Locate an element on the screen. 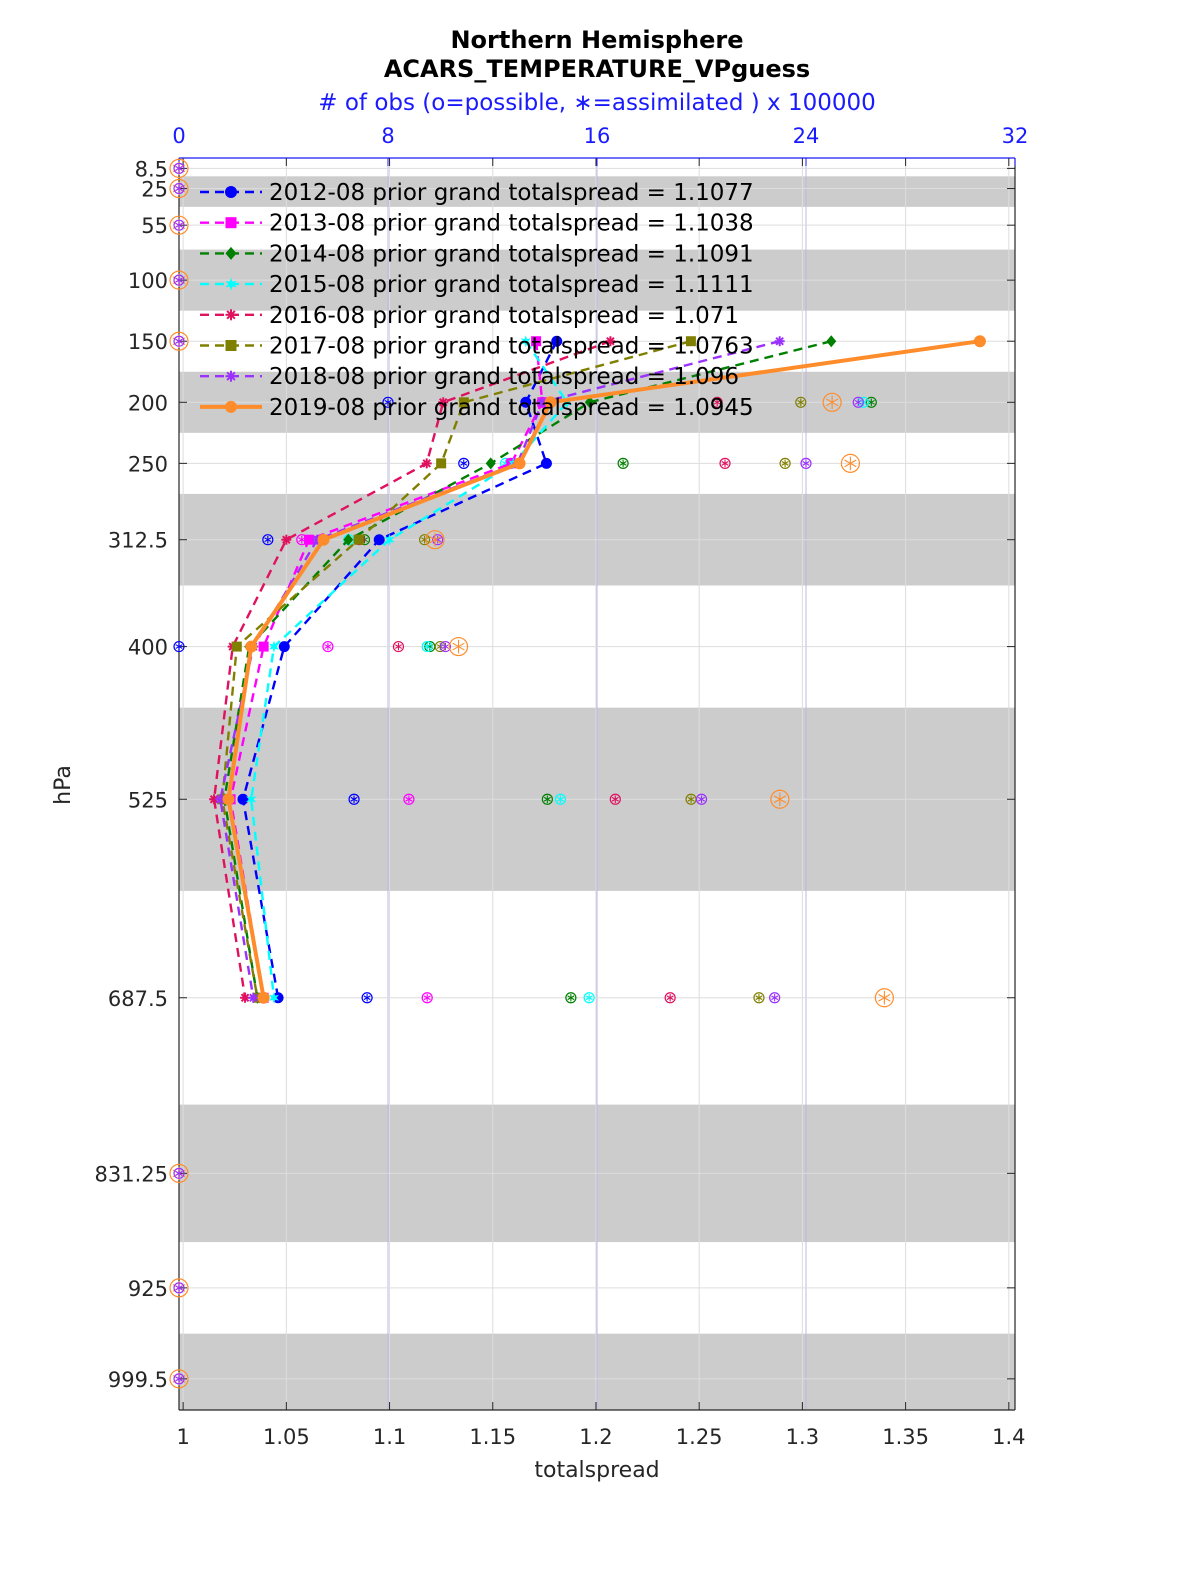 The height and width of the screenshot is (1575, 1200). y-tick-label: 687.5 is located at coordinates (138, 999).